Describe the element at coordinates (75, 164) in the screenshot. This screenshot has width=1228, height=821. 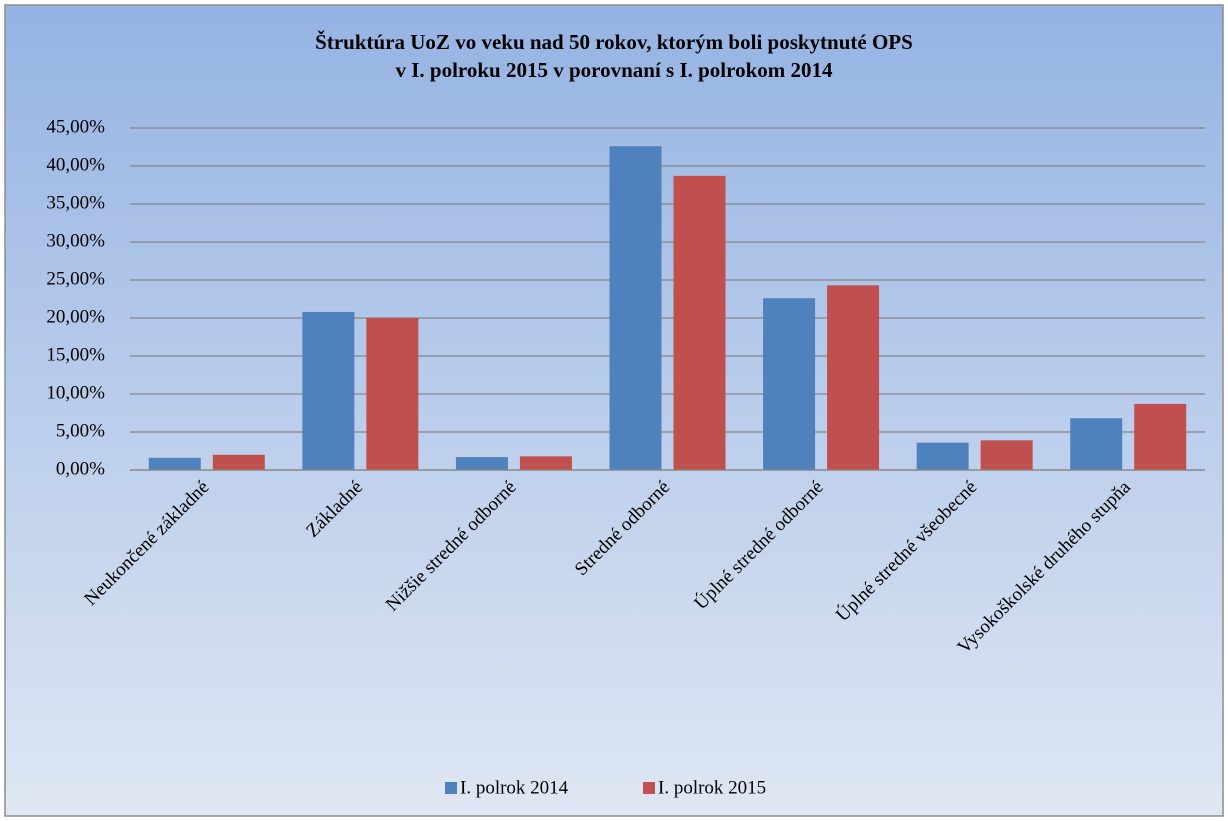
I see `y-tick-label: 40,00%` at that location.